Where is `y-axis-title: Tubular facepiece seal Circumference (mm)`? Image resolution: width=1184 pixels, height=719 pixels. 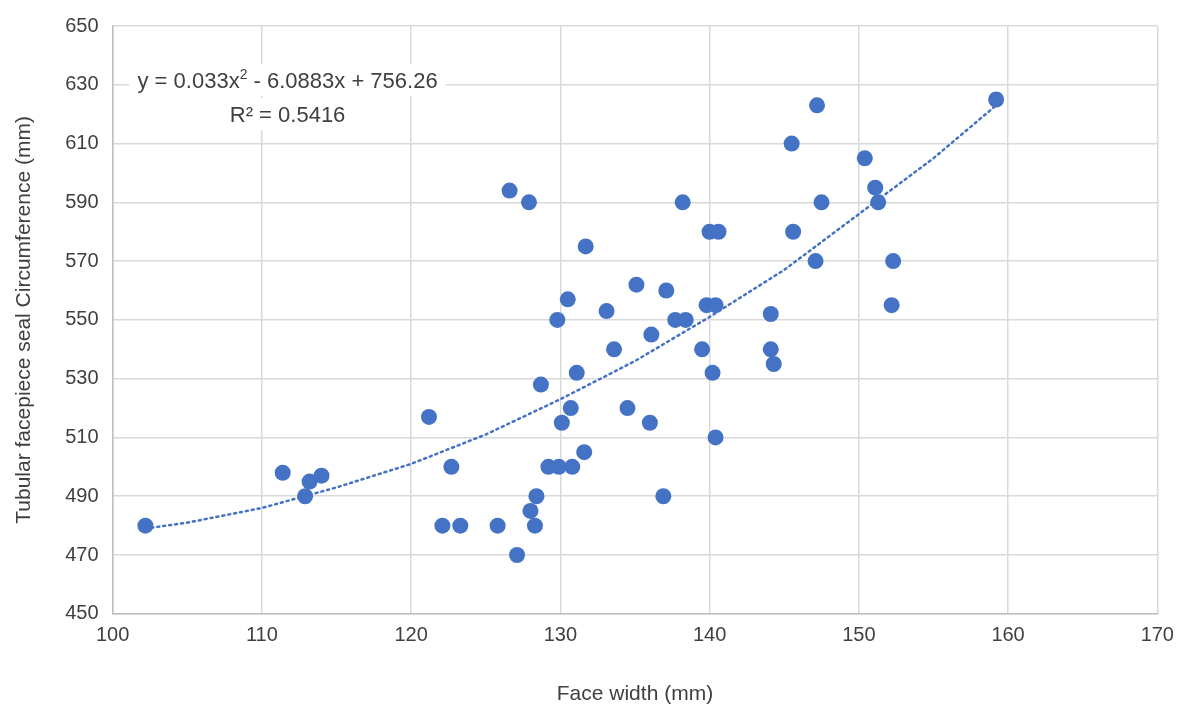 y-axis-title: Tubular facepiece seal Circumference (mm) is located at coordinates (23, 320).